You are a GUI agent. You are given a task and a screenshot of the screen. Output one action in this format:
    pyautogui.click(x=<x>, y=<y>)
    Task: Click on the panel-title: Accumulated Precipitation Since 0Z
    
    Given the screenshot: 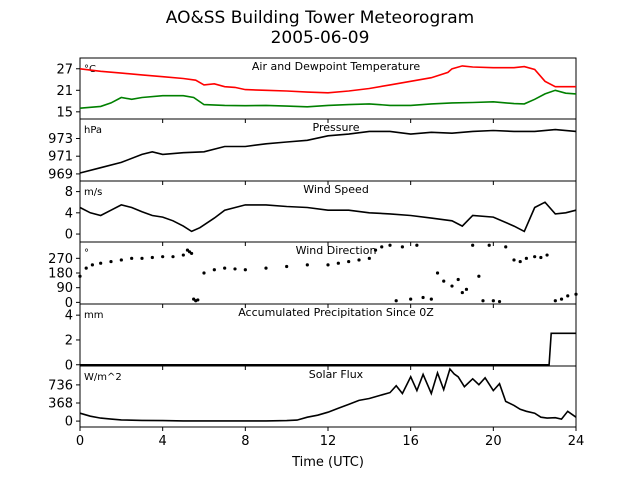 What is the action you would take?
    pyautogui.click(x=336, y=312)
    